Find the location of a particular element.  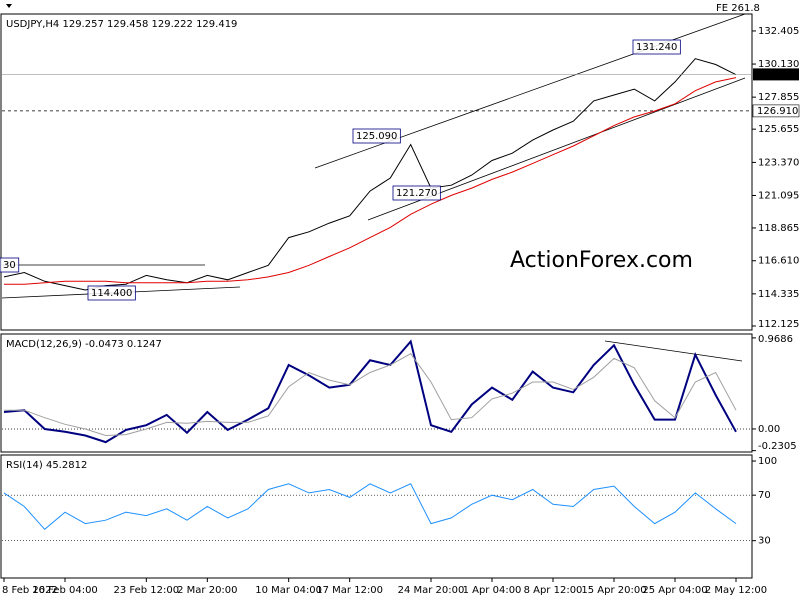

y-tick-label: 0.00 is located at coordinates (769, 429).